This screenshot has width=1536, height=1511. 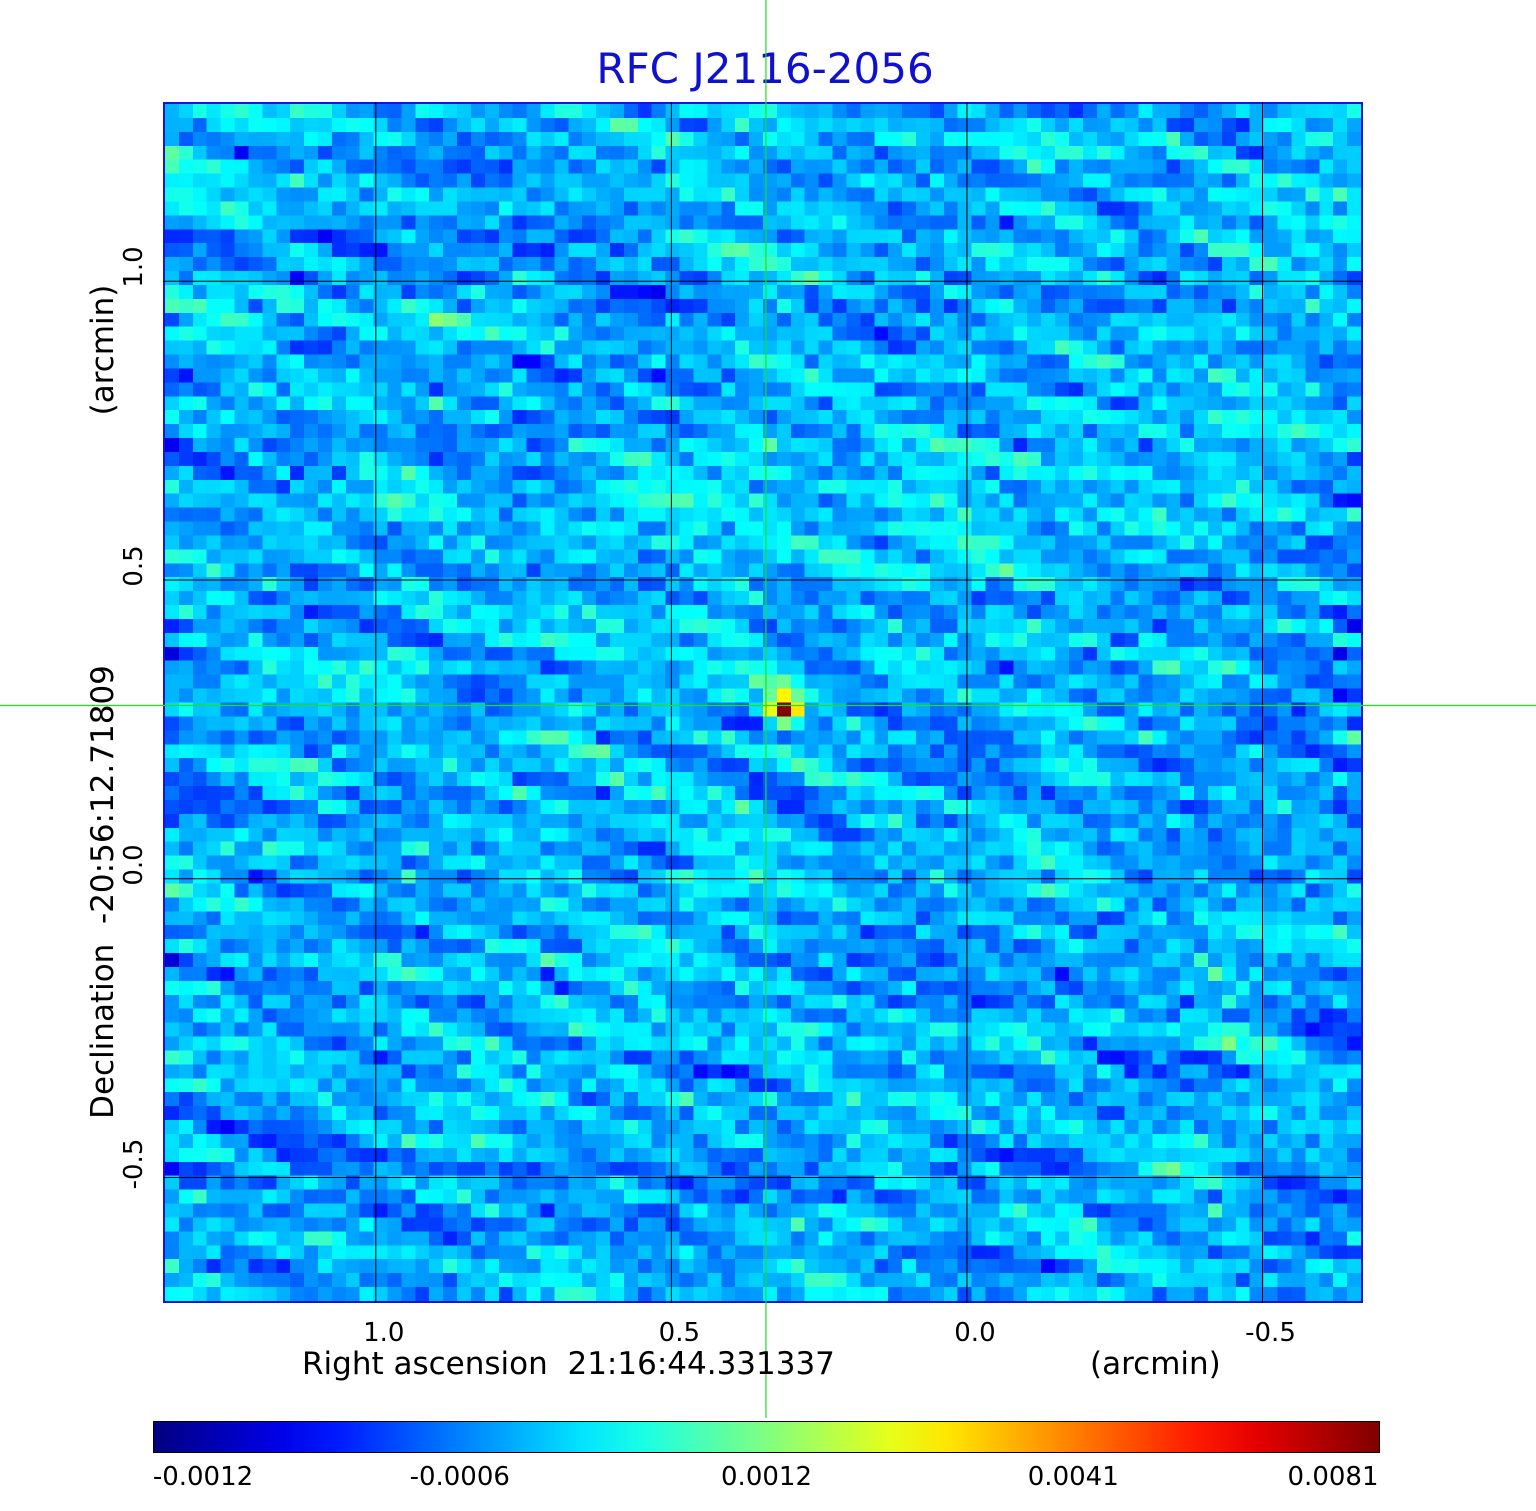 I want to click on colorbar-tick-label: -0.0006, so click(x=459, y=1477).